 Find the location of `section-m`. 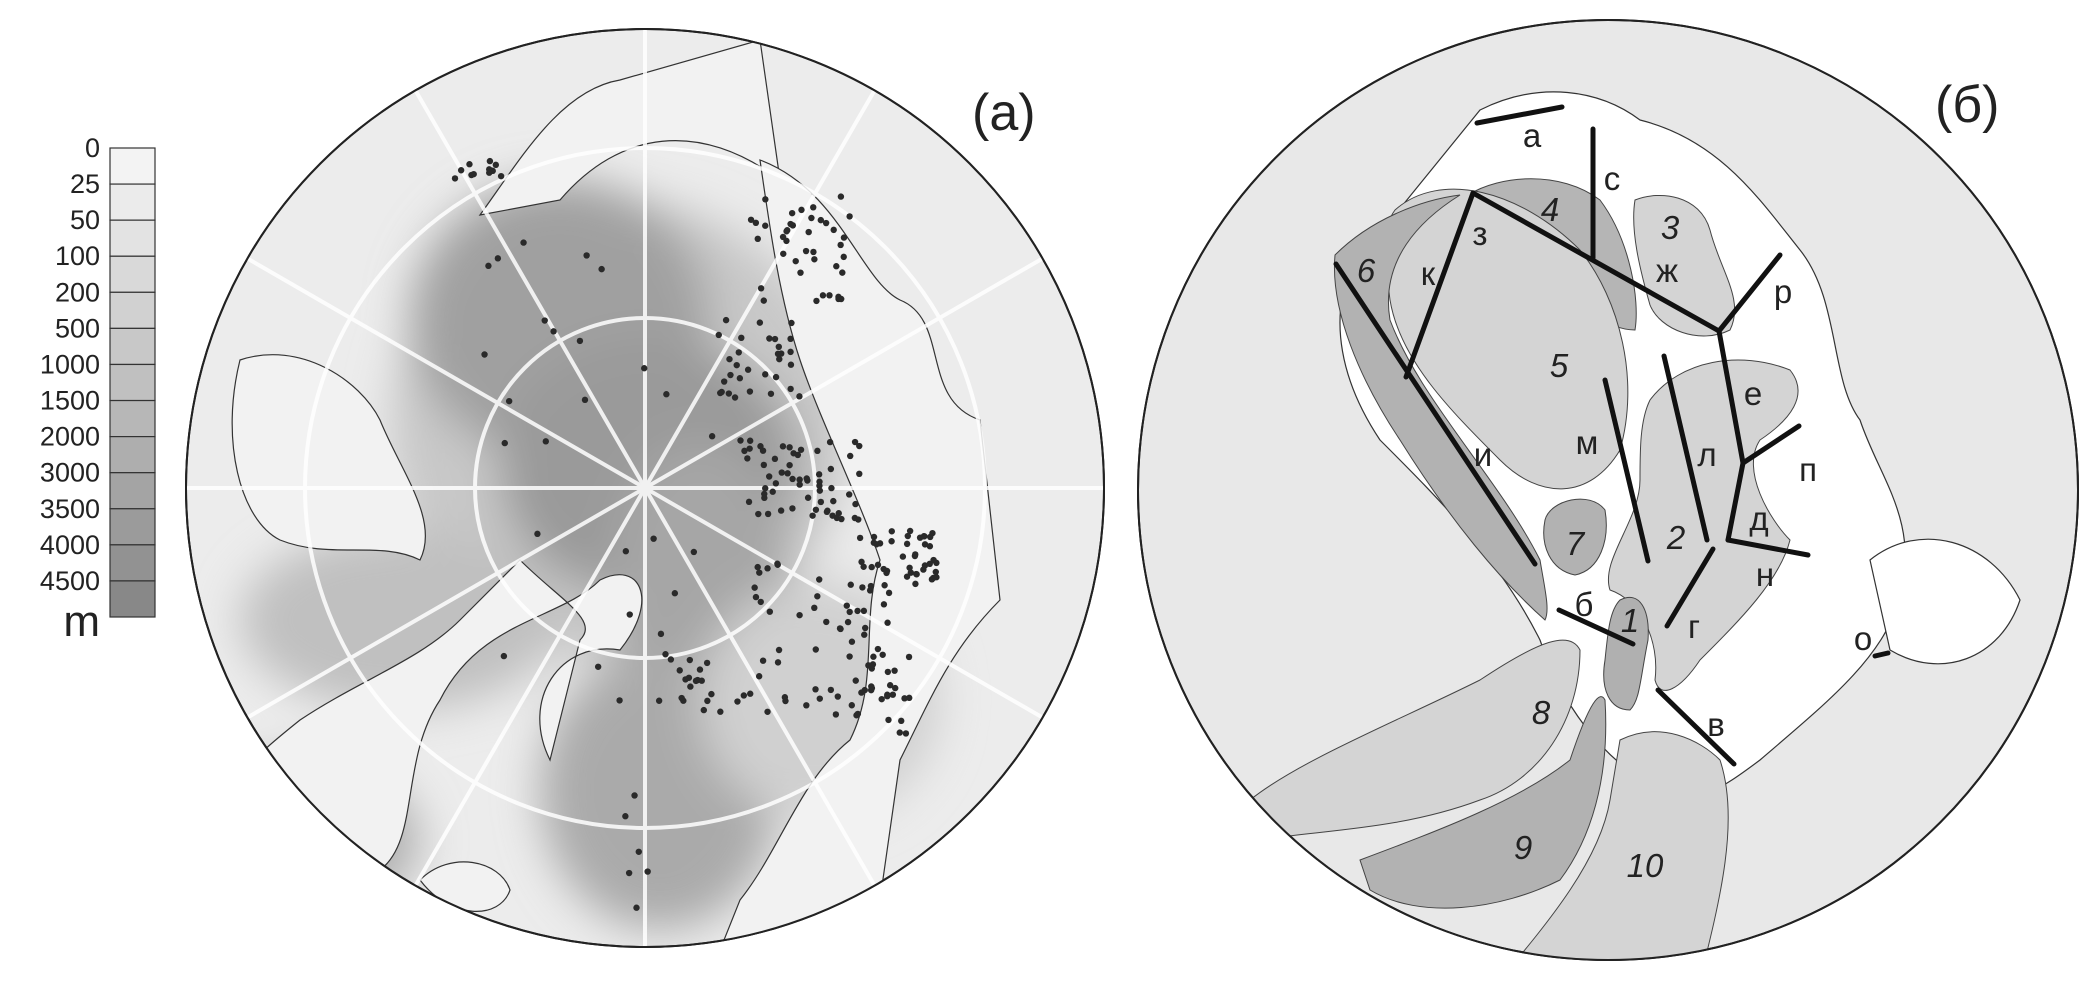

section-m is located at coordinates (1626, 470).